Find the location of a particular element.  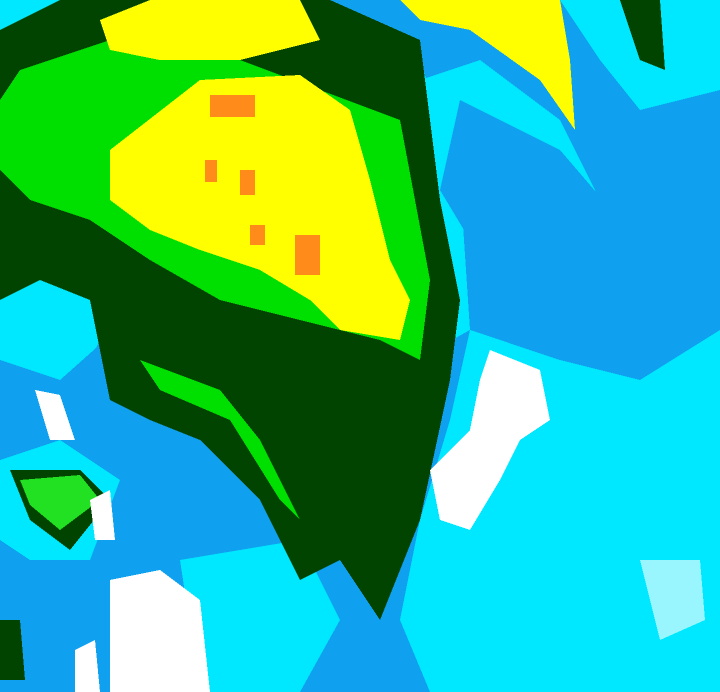

blue-region is located at coordinates (540, 230).